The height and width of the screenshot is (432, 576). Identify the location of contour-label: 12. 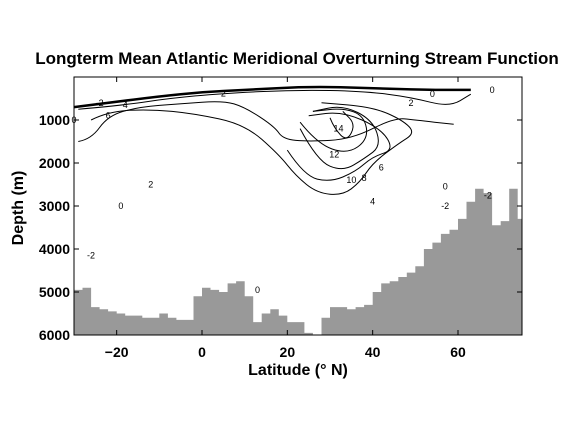
(334, 154).